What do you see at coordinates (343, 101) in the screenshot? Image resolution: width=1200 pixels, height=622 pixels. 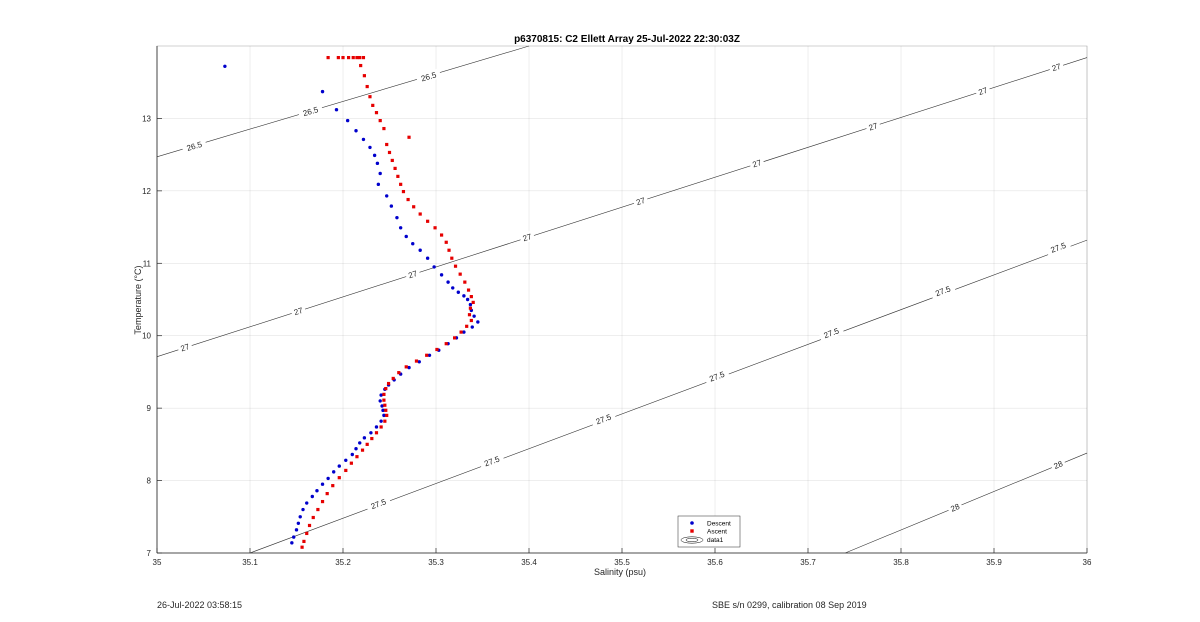 I see `density-contour-line` at bounding box center [343, 101].